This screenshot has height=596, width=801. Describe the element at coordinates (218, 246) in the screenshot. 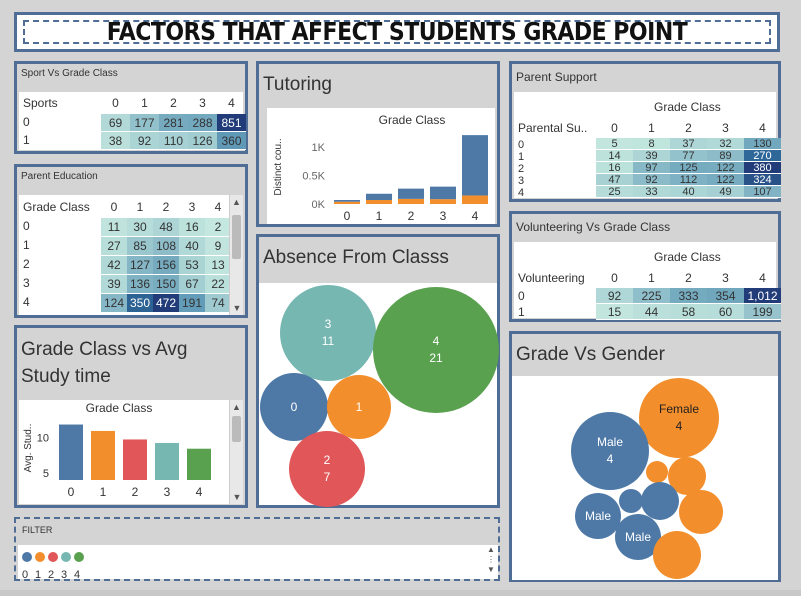

I see `heat-cell: 9` at that location.